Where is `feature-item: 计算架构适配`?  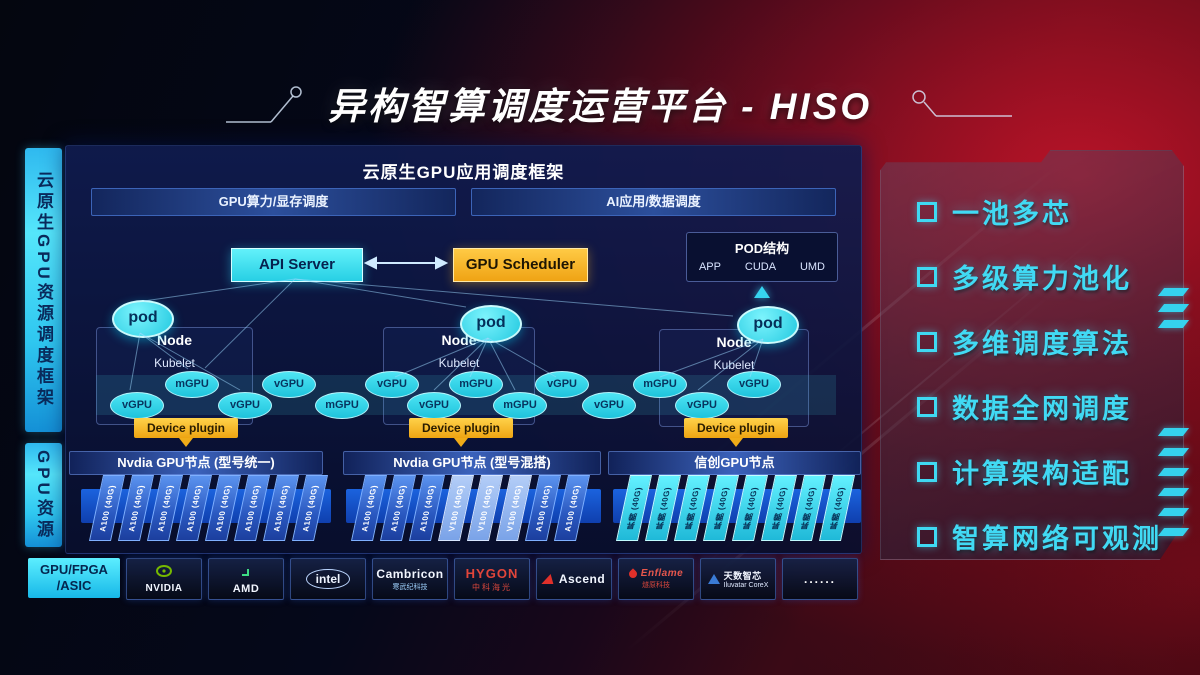 feature-item: 计算架构适配 is located at coordinates (1050, 471).